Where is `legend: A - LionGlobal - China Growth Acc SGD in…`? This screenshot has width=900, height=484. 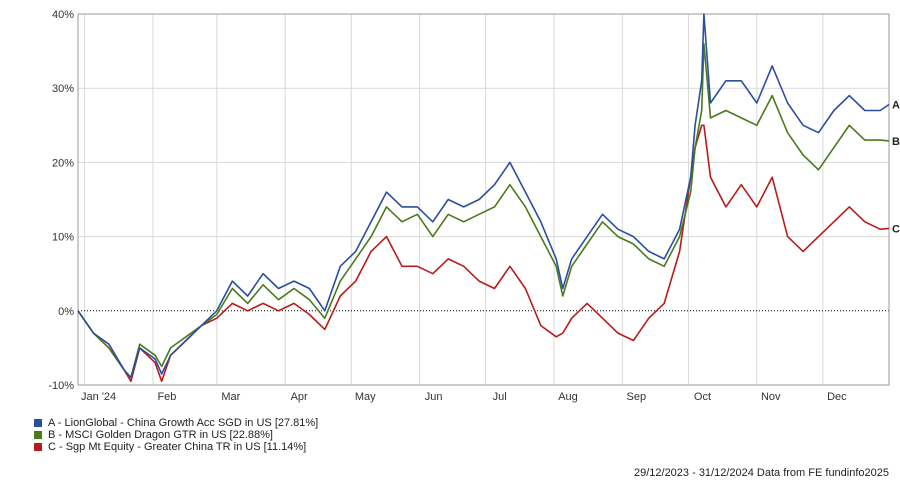 legend: A - LionGlobal - China Growth Acc SGD in… is located at coordinates (176, 435).